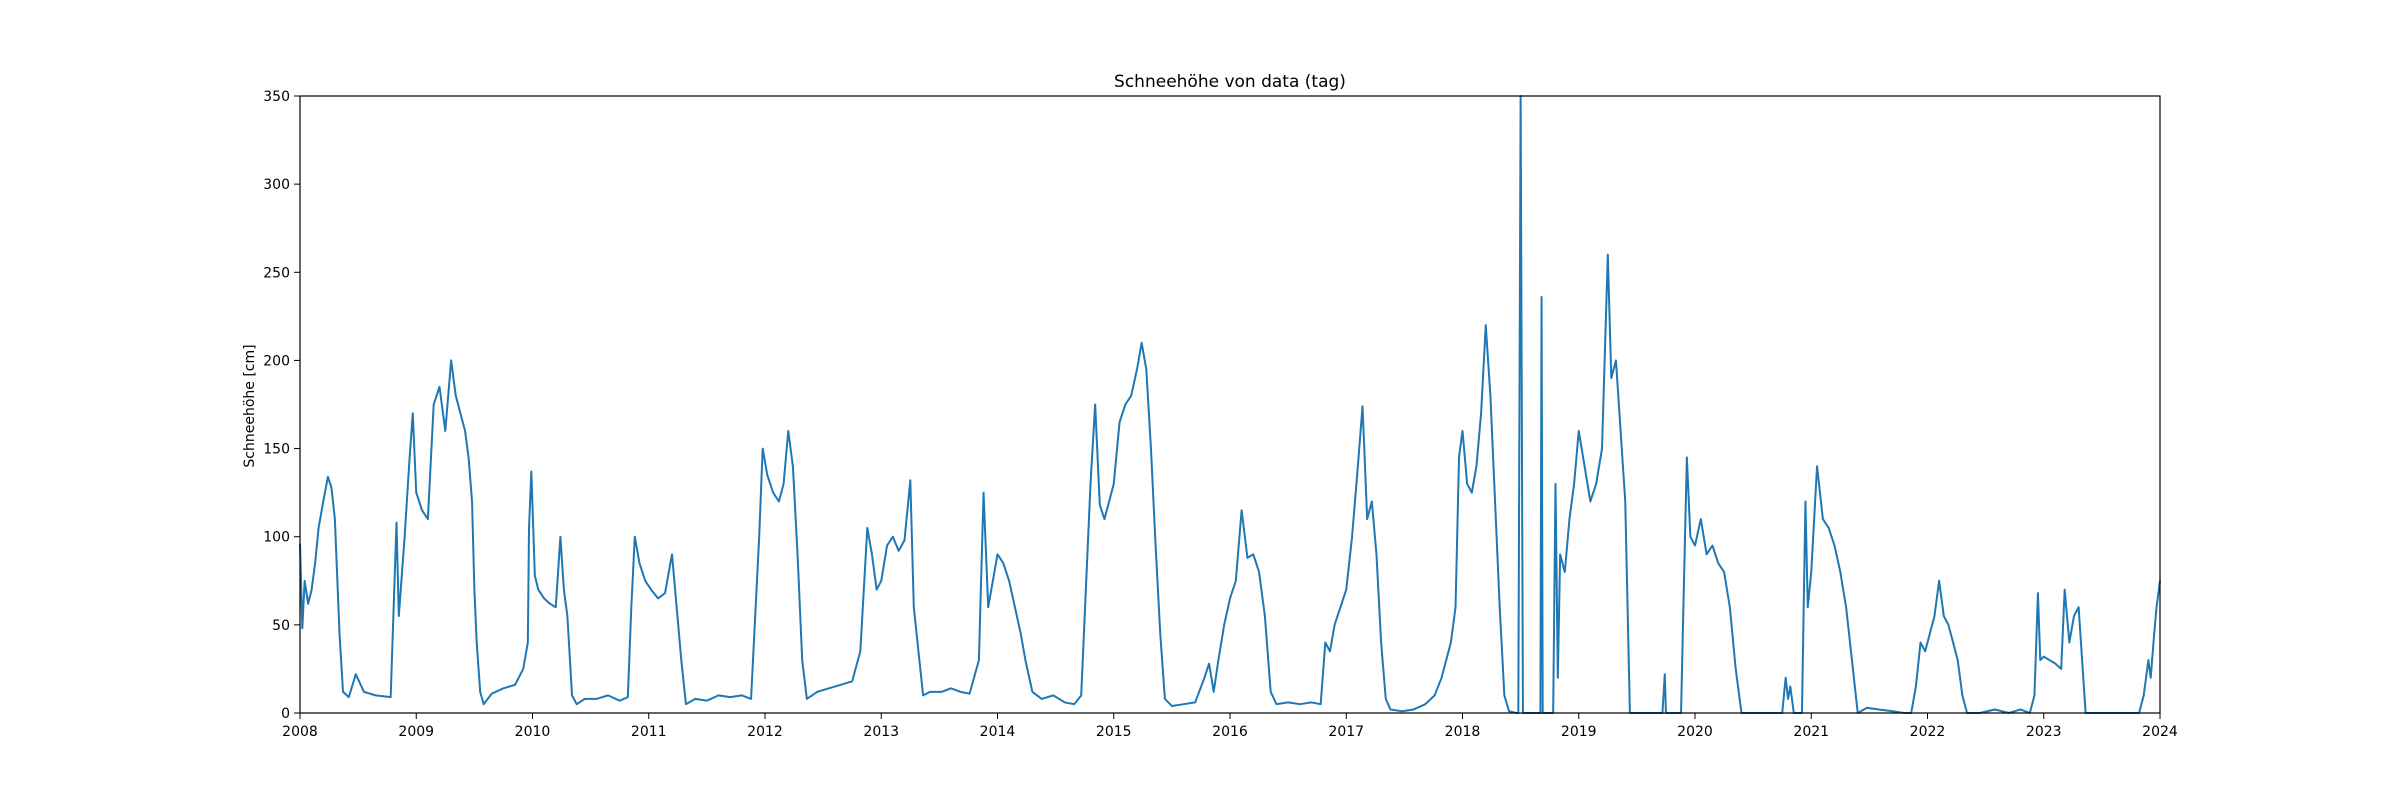 Image resolution: width=2400 pixels, height=800 pixels. I want to click on y-axis-label: Schneehöhe [cm], so click(250, 405).